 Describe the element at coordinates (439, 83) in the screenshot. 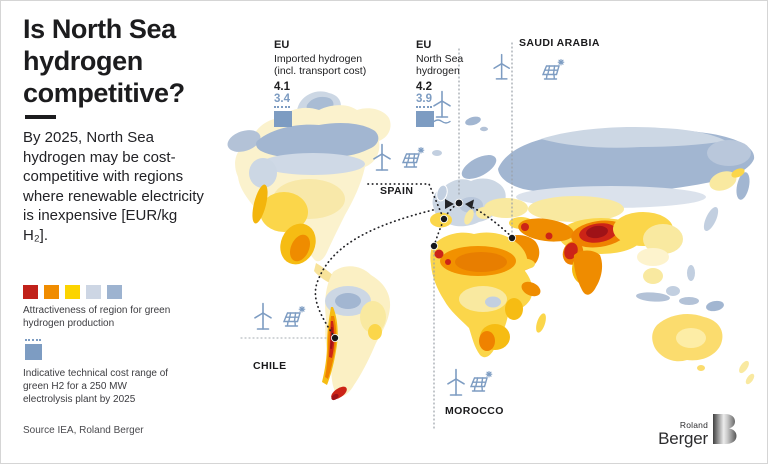

I see `callout-eu-north-sea-hydrogen: EU North Sea hydrogen 4.2 3.9` at that location.